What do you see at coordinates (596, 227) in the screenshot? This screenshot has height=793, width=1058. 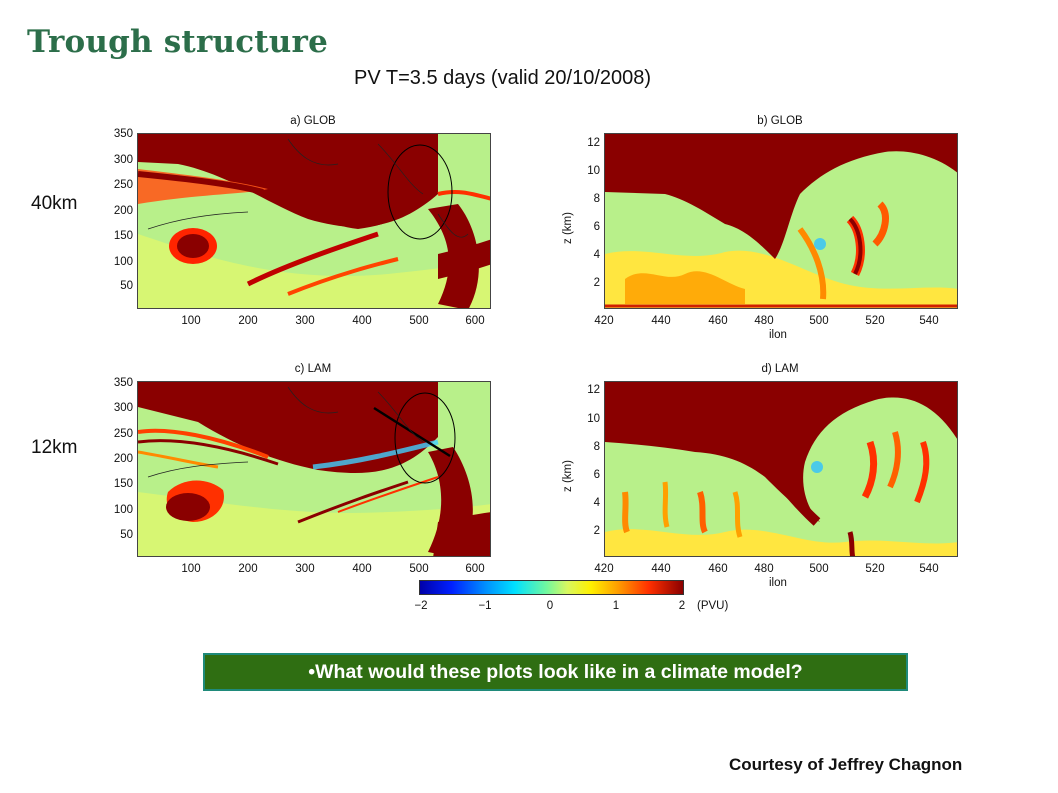 I see `panel-b-ytick: 6` at bounding box center [596, 227].